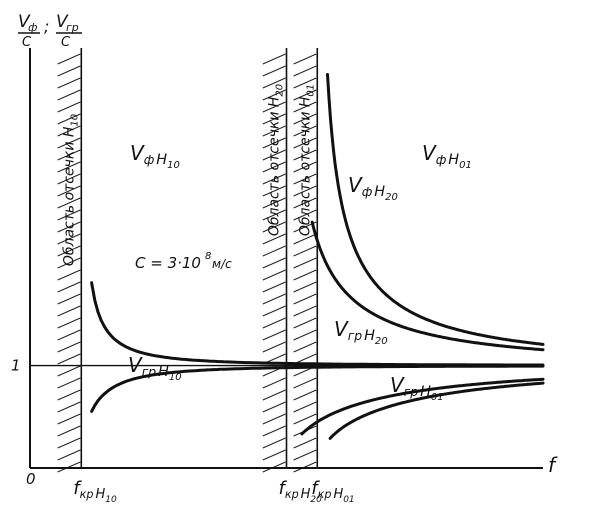 The image size is (613, 526). What do you see at coordinates (441, 159) in the screenshot?
I see `series-label-vph_h01-sub1: ф` at bounding box center [441, 159].